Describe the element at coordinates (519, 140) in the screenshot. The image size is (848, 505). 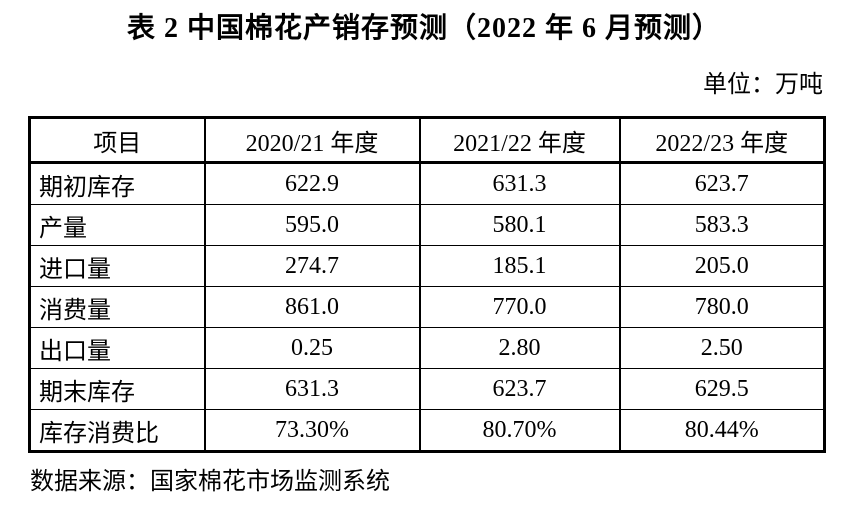
I see `column-header-2021-22: 2021/22 年度` at that location.